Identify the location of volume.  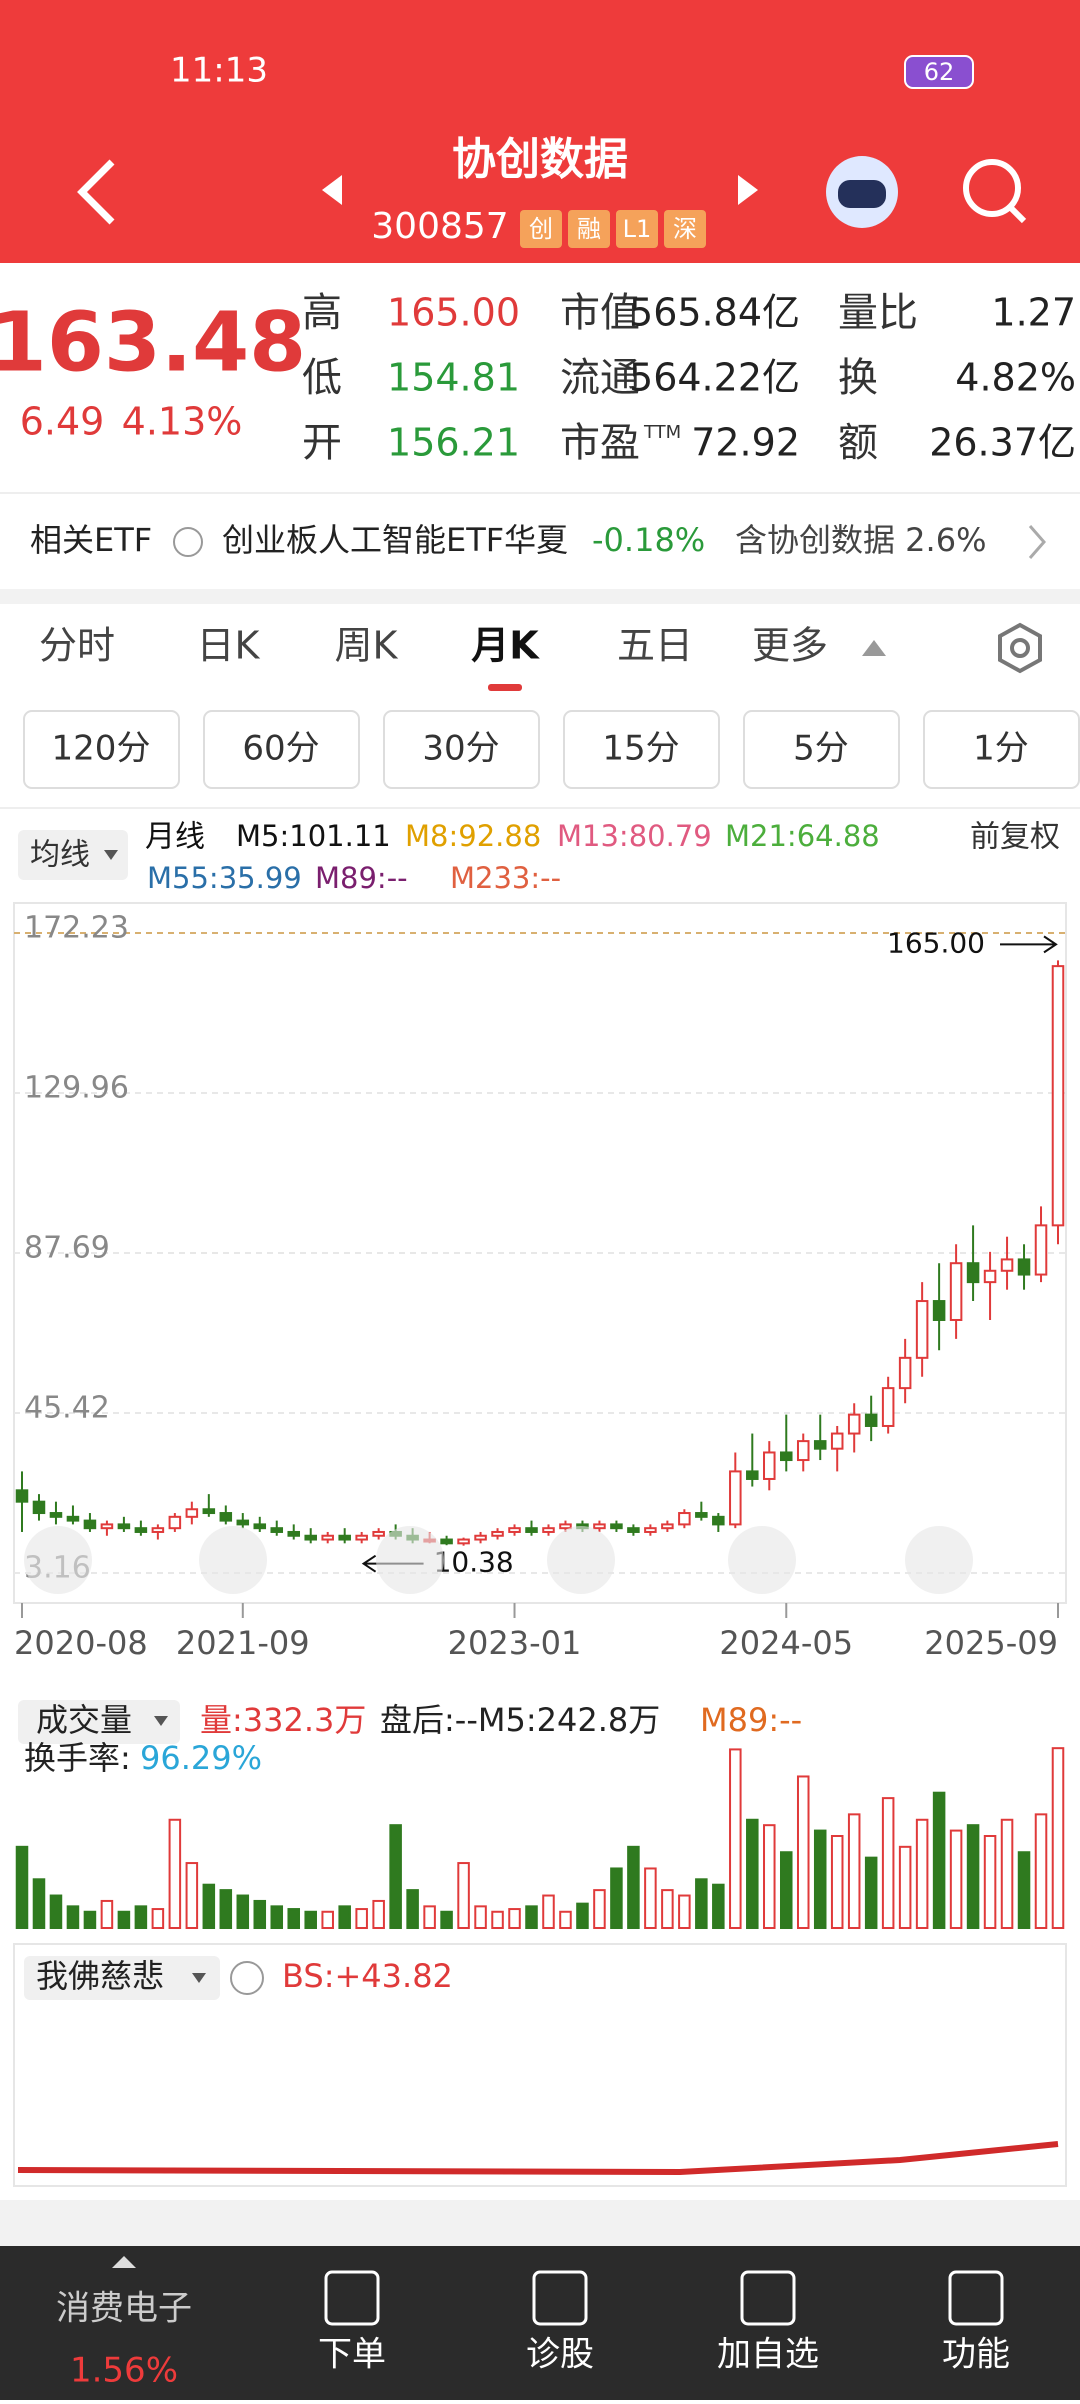
(540, 1838).